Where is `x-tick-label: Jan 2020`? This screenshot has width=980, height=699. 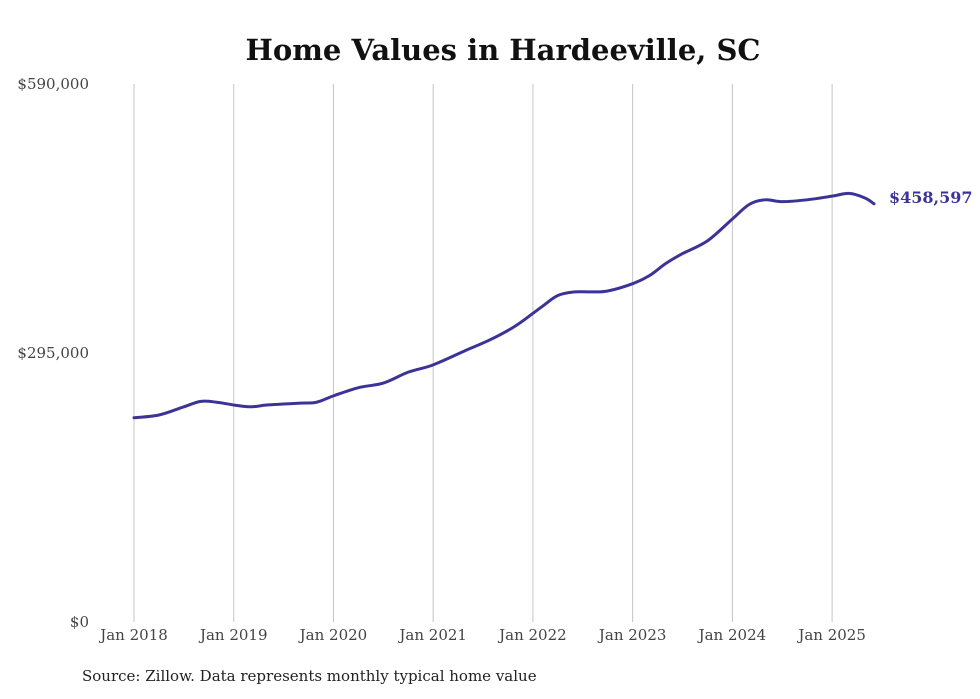 x-tick-label: Jan 2020 is located at coordinates (333, 635).